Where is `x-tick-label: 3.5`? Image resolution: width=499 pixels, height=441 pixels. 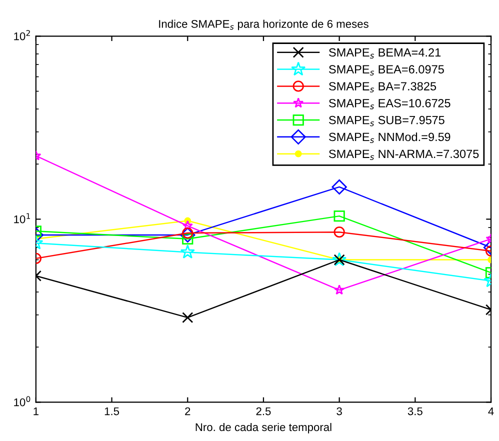
x-tick-label: 3.5 is located at coordinates (415, 411).